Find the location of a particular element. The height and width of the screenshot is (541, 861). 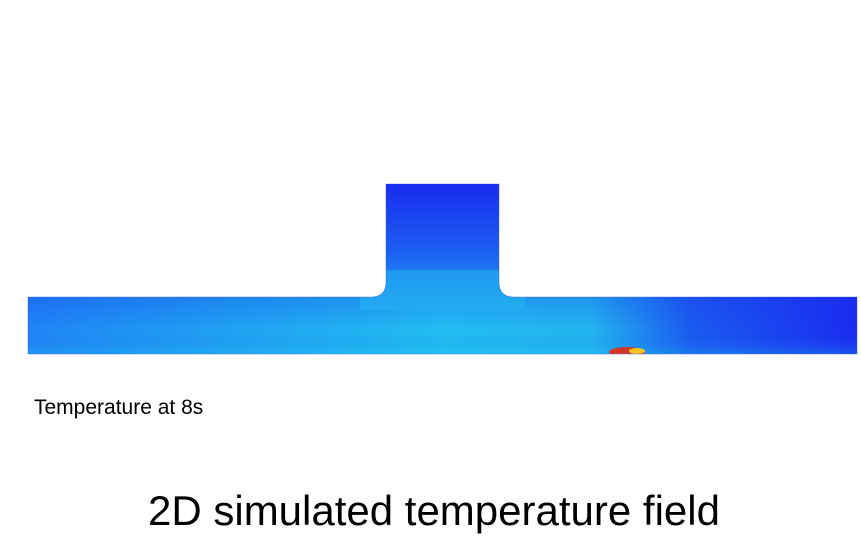

heat-source-hot-zone is located at coordinates (605, 332).